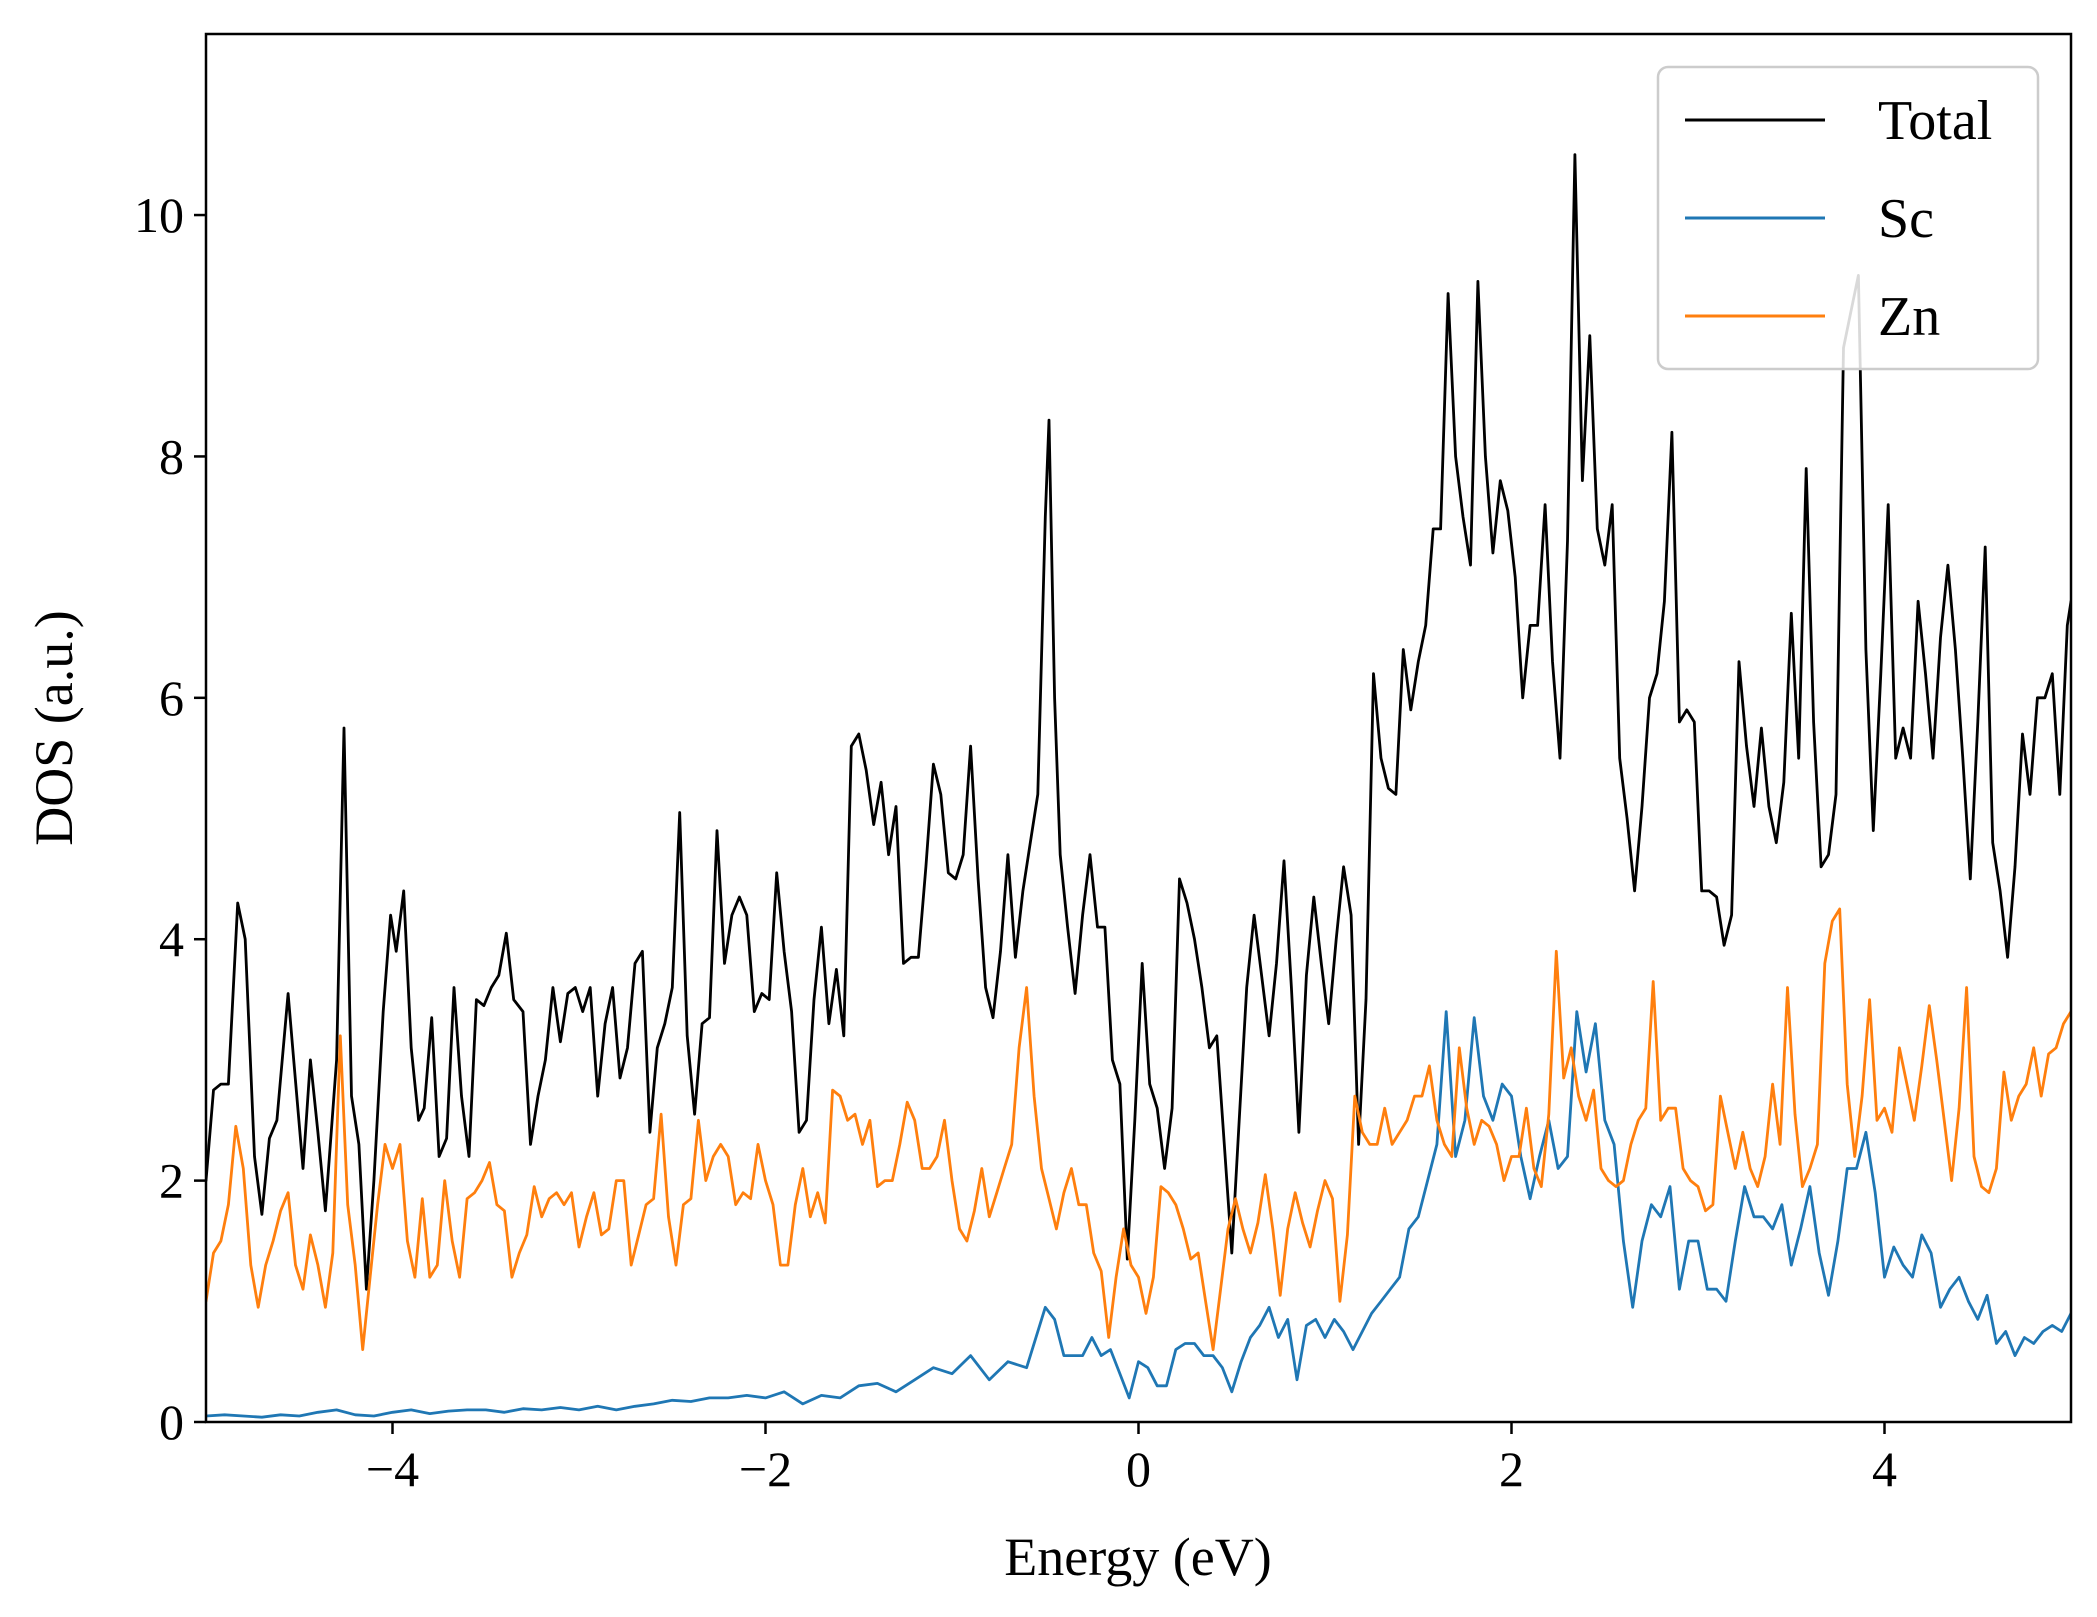 This screenshot has width=2097, height=1617. I want to click on y-tick-label: 10, so click(159, 215).